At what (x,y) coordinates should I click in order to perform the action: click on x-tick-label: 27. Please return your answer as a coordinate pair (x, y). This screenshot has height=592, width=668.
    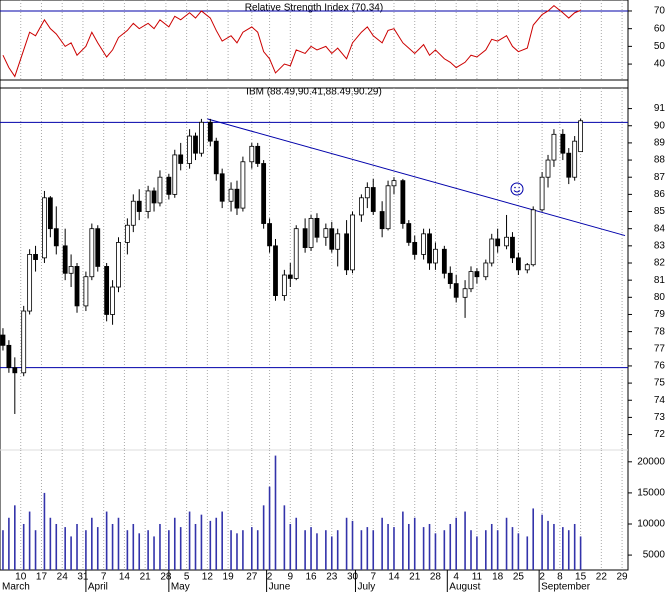
    Looking at the image, I should click on (252, 577).